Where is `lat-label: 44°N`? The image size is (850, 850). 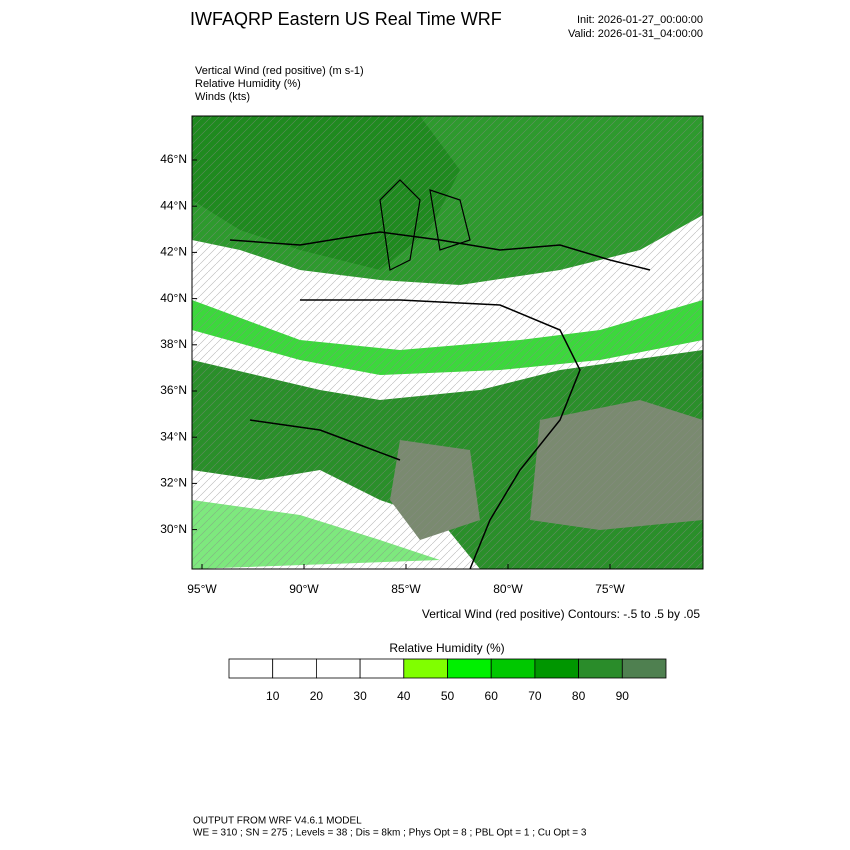
lat-label: 44°N is located at coordinates (173, 205).